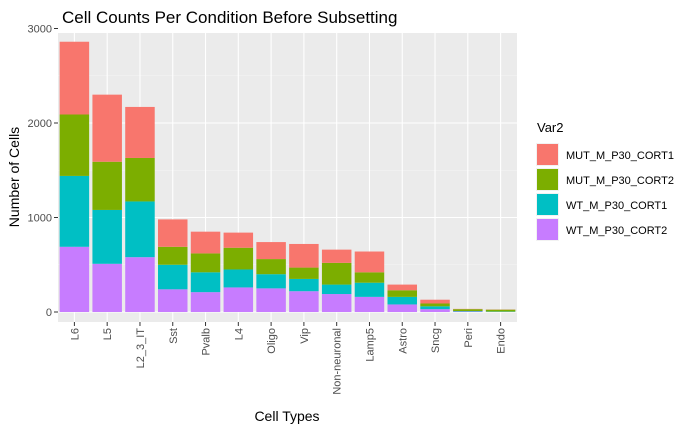 The image size is (700, 432). What do you see at coordinates (207, 342) in the screenshot?
I see `x-tick-label: Pvalb` at bounding box center [207, 342].